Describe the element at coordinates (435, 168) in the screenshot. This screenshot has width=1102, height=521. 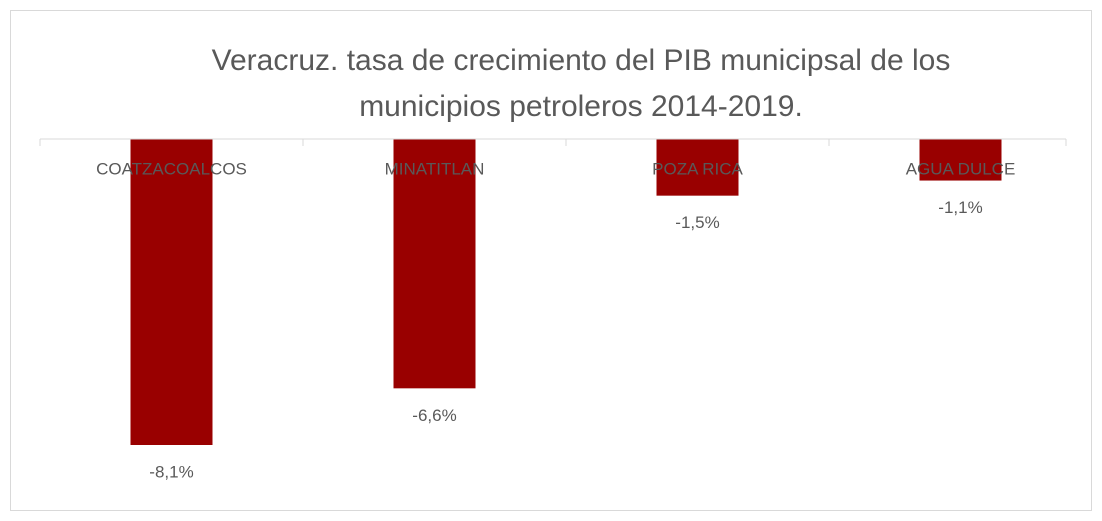
I see `x-tick-label: MINATITLAN` at that location.